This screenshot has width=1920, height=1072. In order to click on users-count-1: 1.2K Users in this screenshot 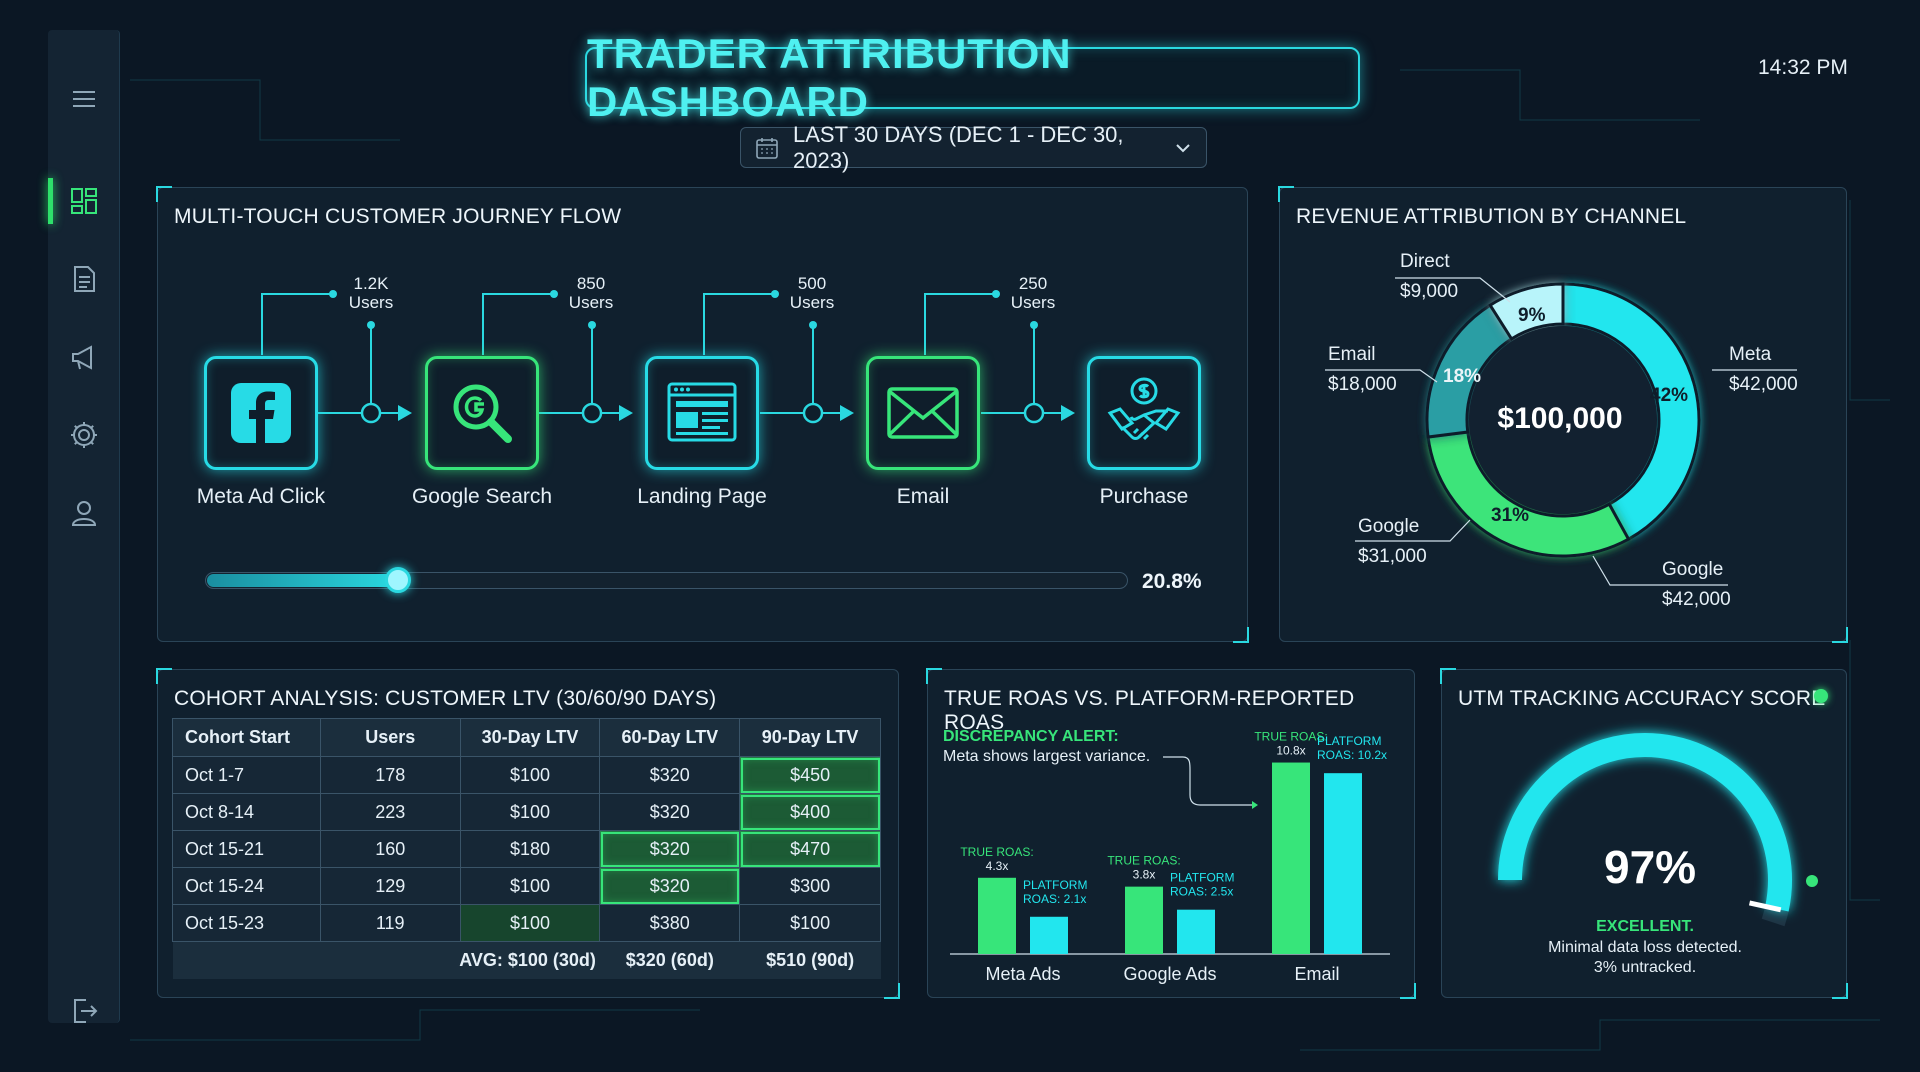, I will do `click(371, 293)`.